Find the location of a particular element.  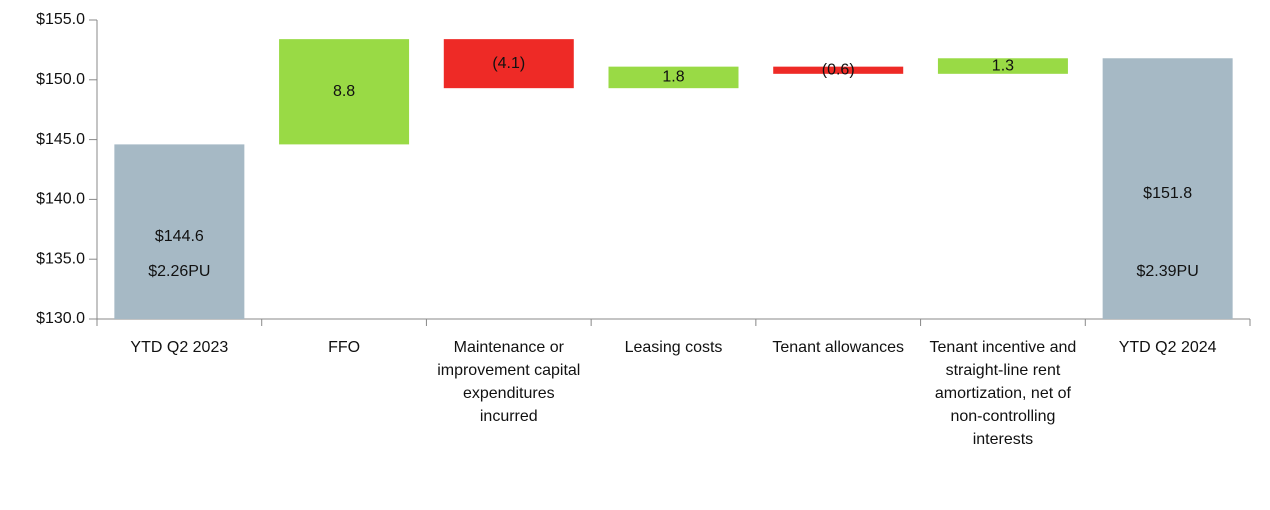

x-tick-label: FFO is located at coordinates (344, 347).